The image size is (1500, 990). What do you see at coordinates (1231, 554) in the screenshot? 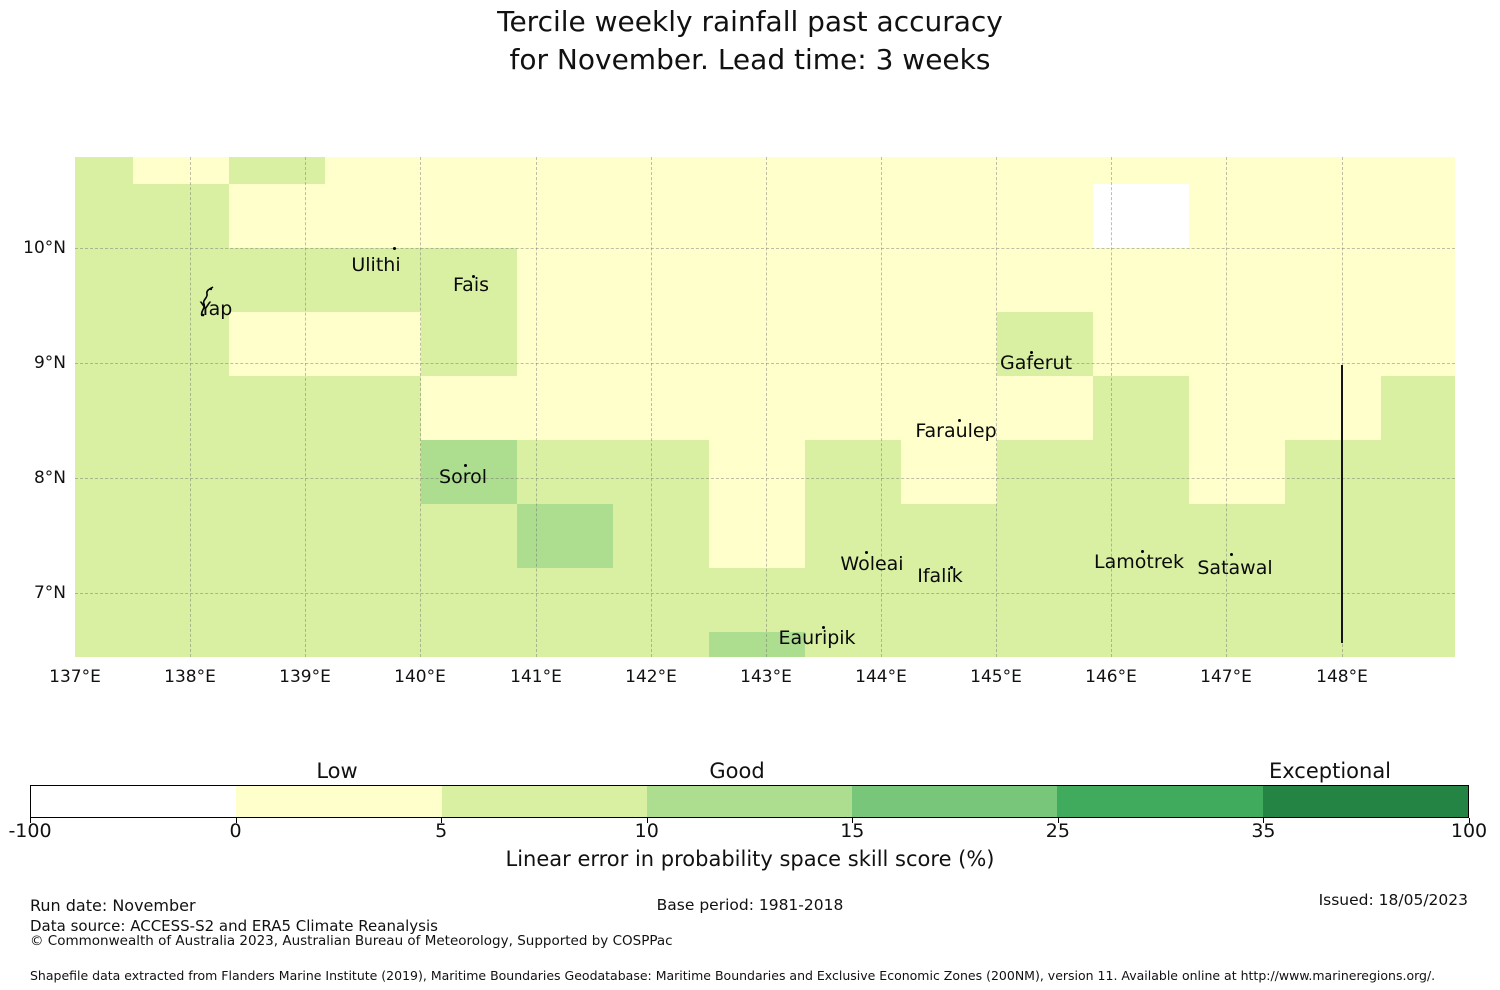
I see `island-dot-satawal` at bounding box center [1231, 554].